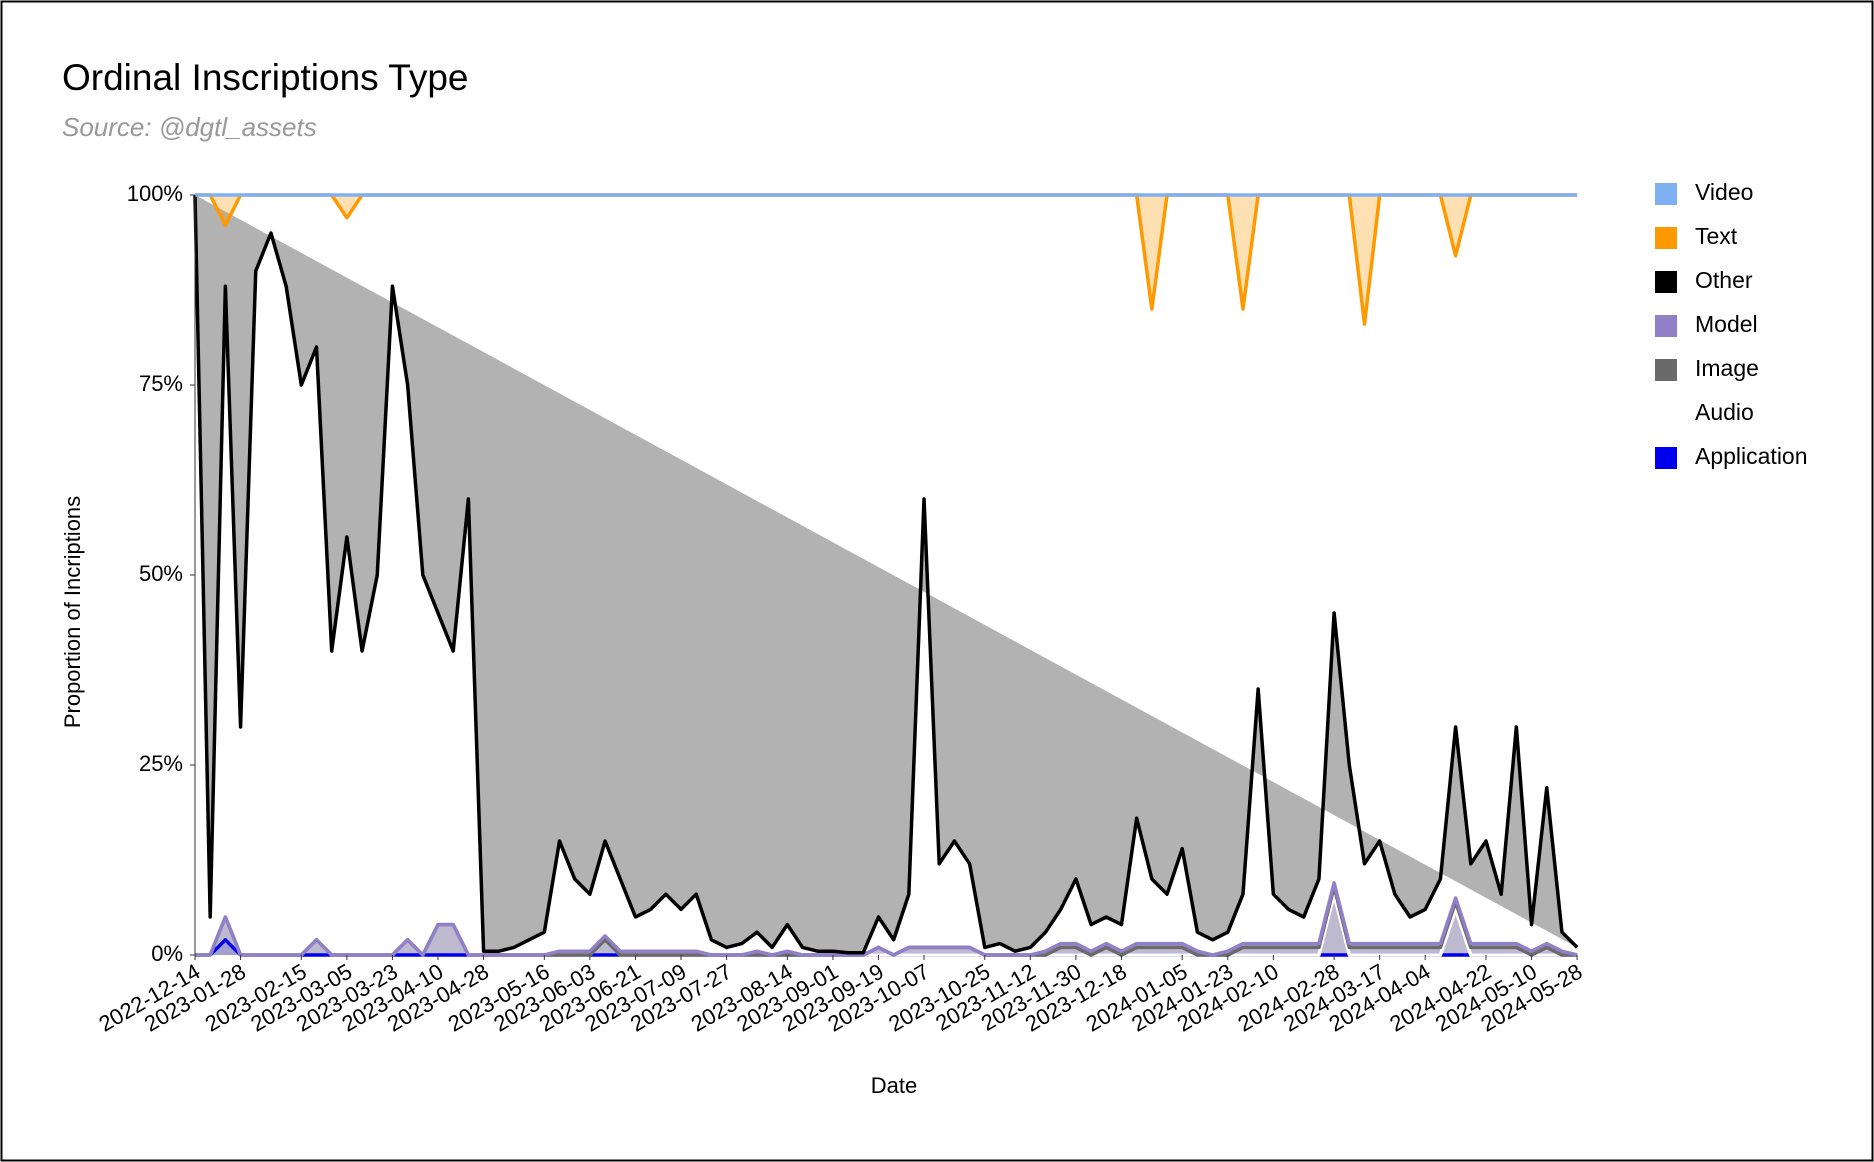 This screenshot has width=1874, height=1162. Describe the element at coordinates (167, 953) in the screenshot. I see `y-tick-label: 0%` at that location.